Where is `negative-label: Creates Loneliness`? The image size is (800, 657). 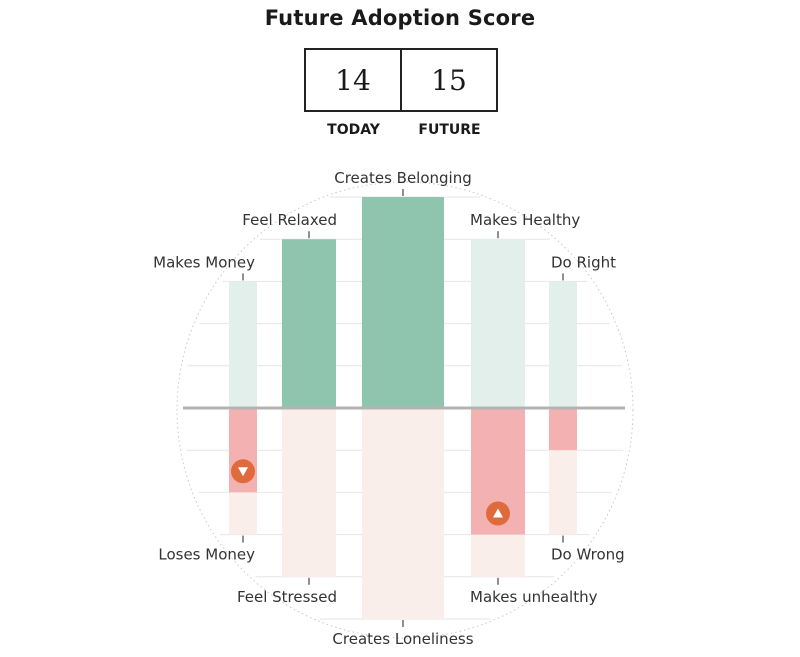 negative-label: Creates Loneliness is located at coordinates (402, 639).